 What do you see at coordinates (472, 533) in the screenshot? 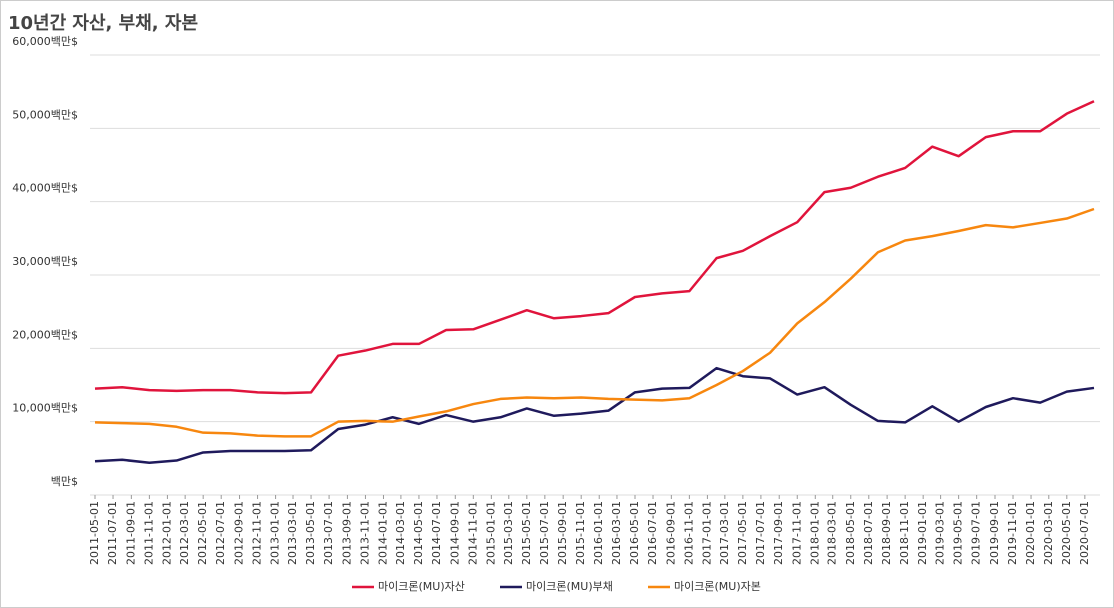
I see `x-tick-label: 2014-11-01` at bounding box center [472, 533].